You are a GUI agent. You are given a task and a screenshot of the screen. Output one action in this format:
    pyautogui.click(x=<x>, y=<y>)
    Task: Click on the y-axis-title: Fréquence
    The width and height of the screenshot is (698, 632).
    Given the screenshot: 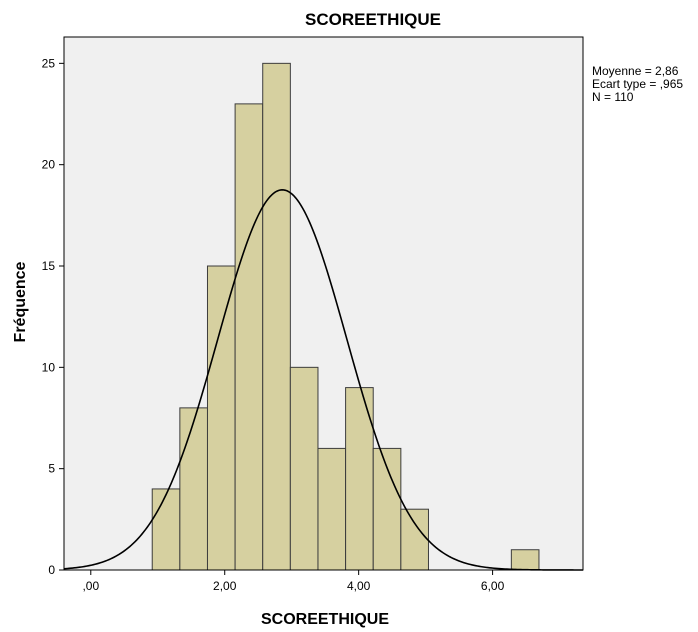 What is the action you would take?
    pyautogui.click(x=20, y=301)
    